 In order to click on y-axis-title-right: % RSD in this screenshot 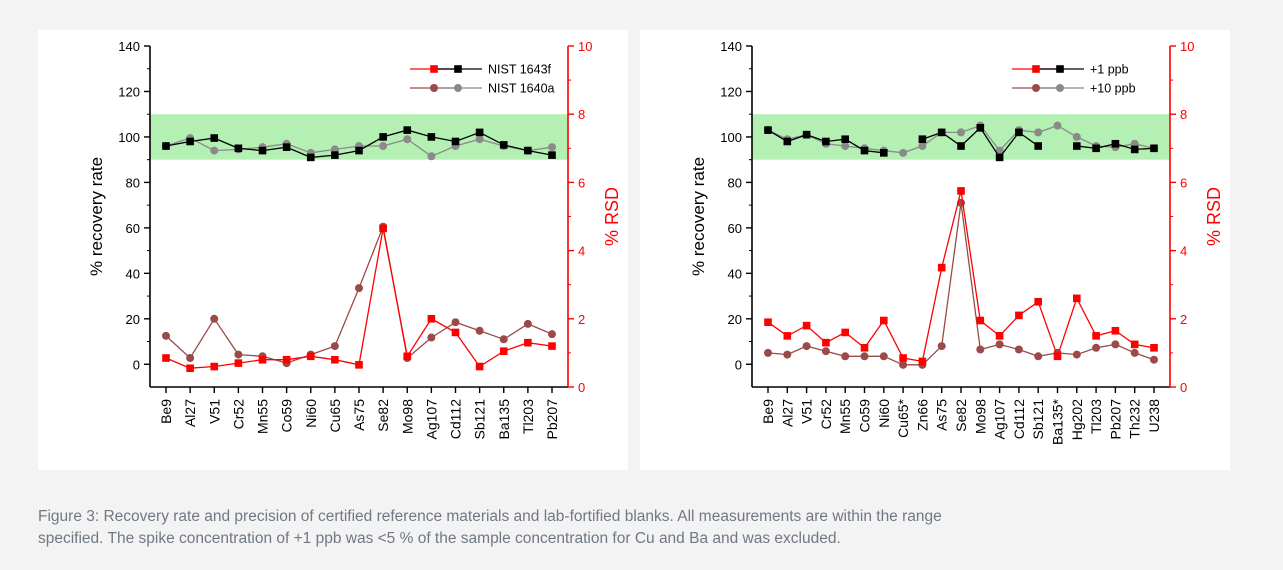, I will do `click(1214, 216)`.